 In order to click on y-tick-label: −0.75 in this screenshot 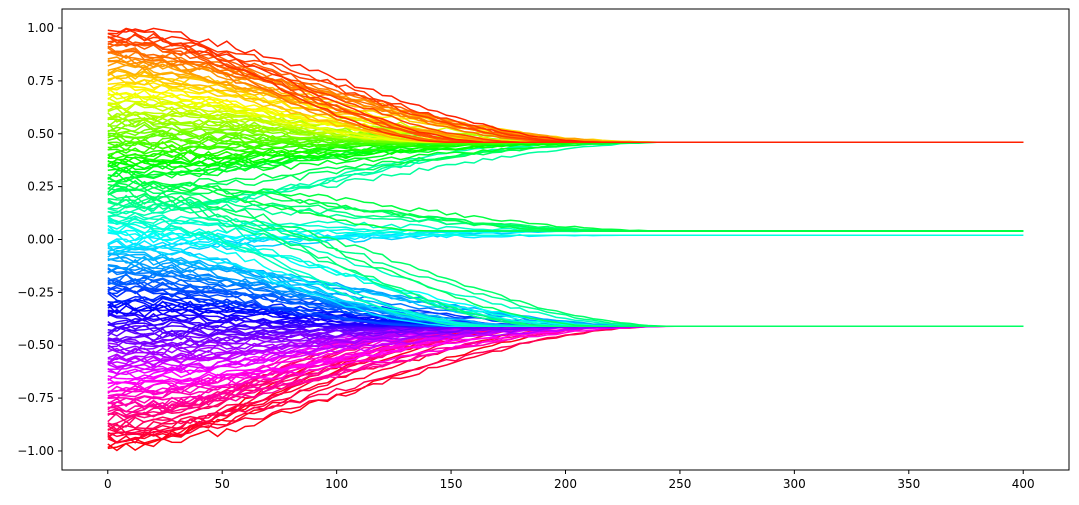, I will do `click(35, 398)`.